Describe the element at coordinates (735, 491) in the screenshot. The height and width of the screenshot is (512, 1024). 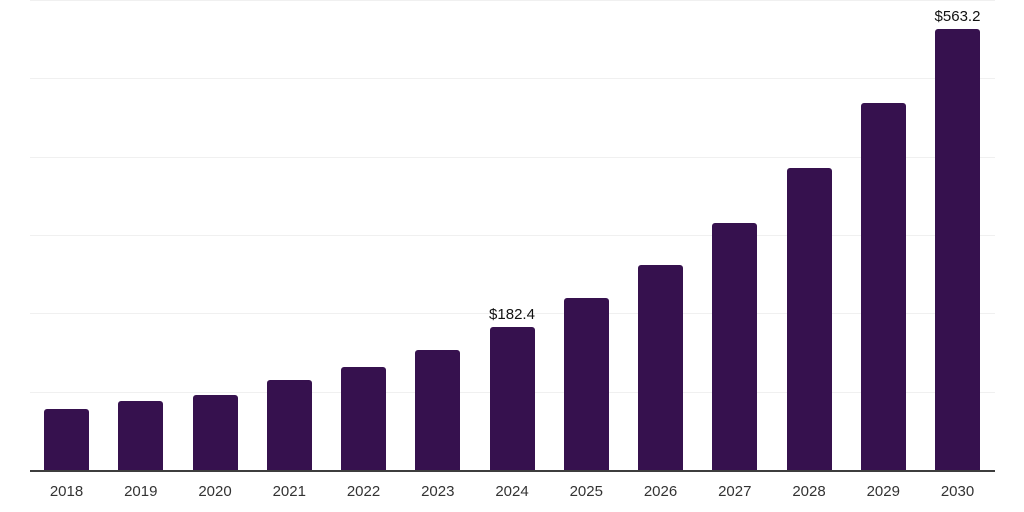
I see `x-tick-label-2027: 2027` at that location.